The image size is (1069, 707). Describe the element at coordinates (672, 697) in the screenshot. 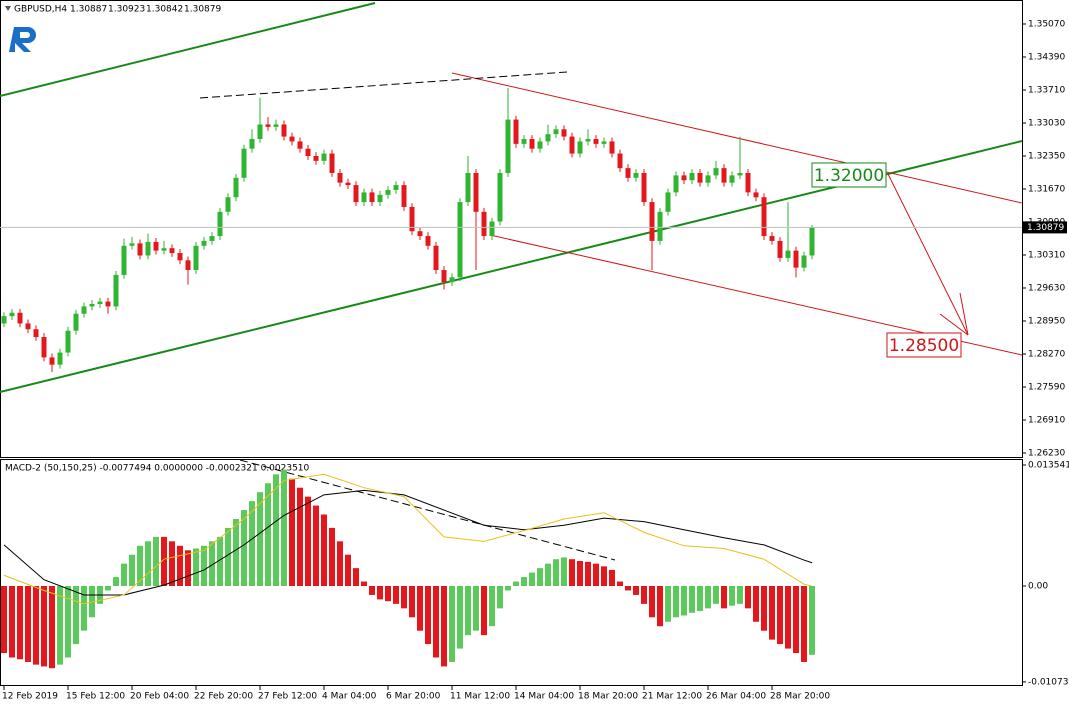

I see `x-tick-label: 21 Mar 12:00` at that location.